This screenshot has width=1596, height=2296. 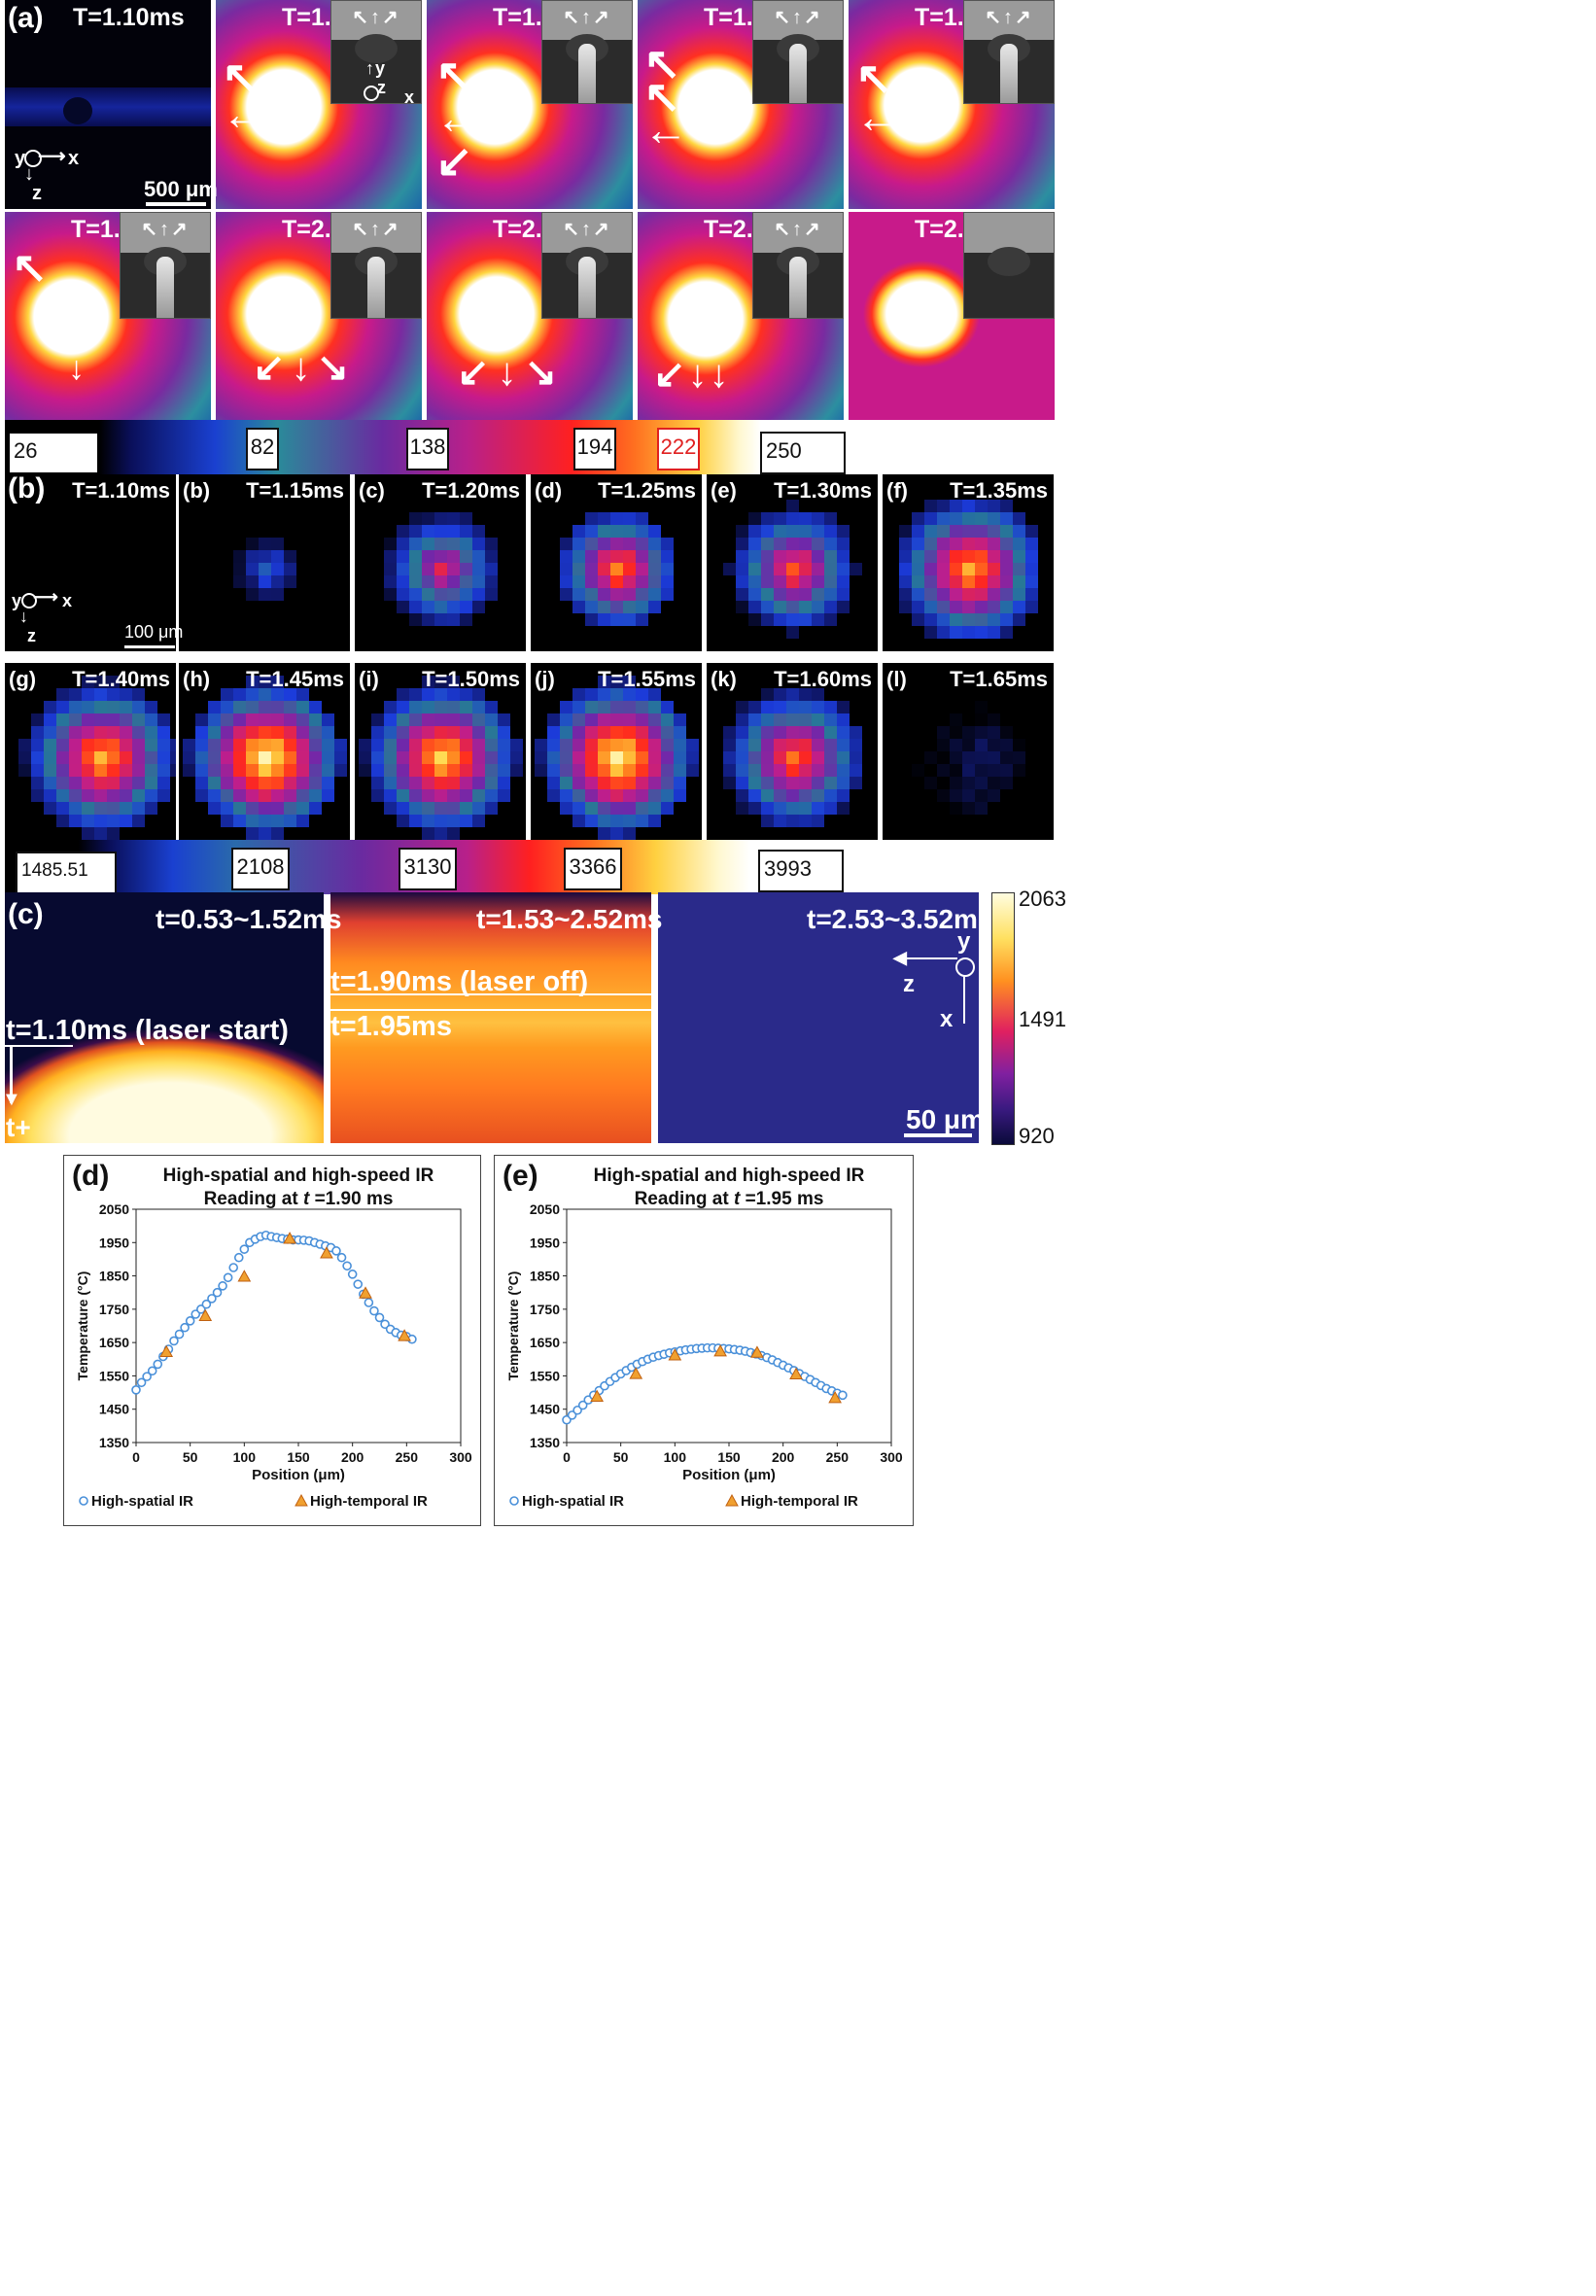 What do you see at coordinates (301, 1500) in the screenshot?
I see `legend-triangle-icon` at bounding box center [301, 1500].